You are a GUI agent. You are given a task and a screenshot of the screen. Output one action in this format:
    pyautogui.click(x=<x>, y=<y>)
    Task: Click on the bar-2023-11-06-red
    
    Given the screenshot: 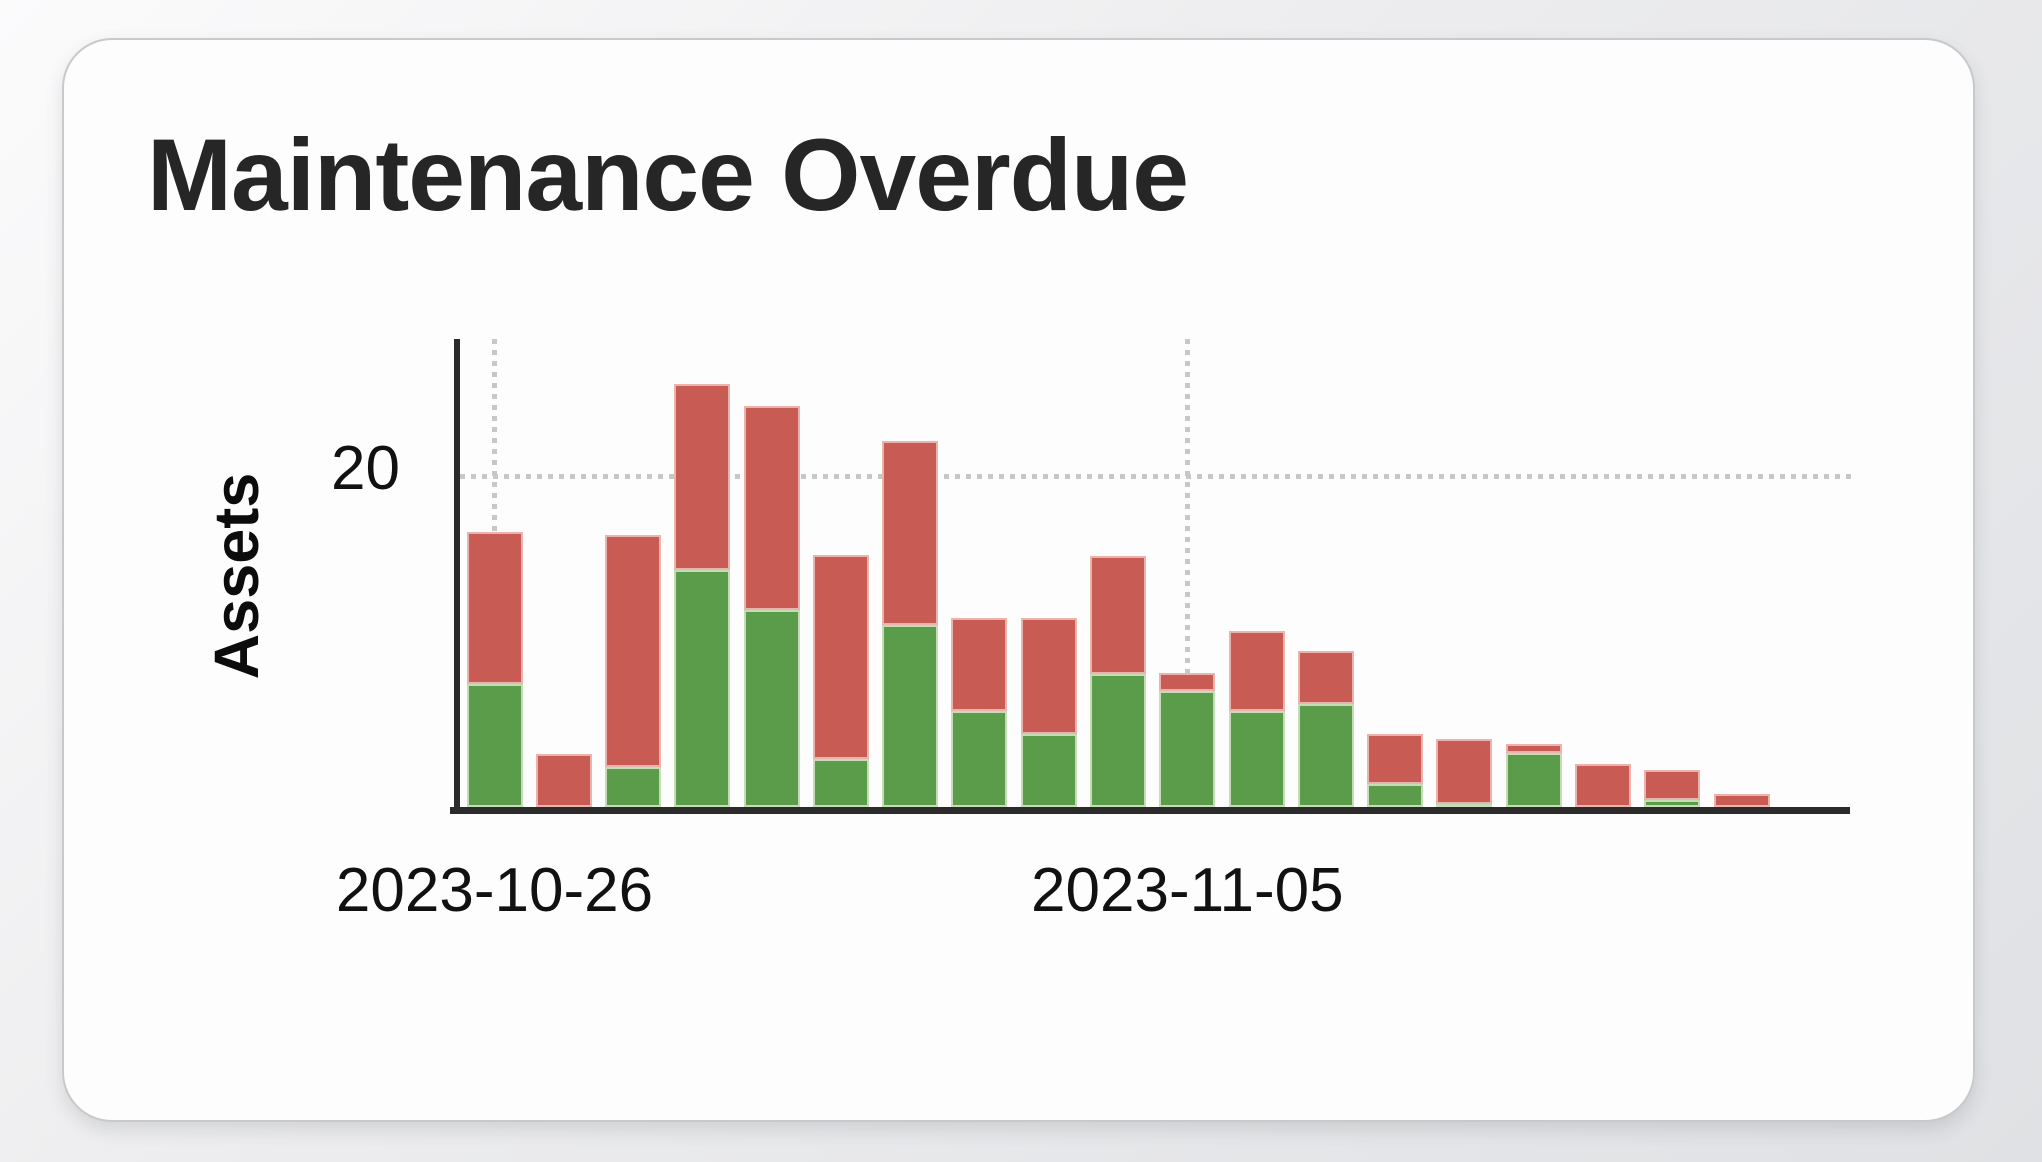 What is the action you would take?
    pyautogui.click(x=1256, y=671)
    